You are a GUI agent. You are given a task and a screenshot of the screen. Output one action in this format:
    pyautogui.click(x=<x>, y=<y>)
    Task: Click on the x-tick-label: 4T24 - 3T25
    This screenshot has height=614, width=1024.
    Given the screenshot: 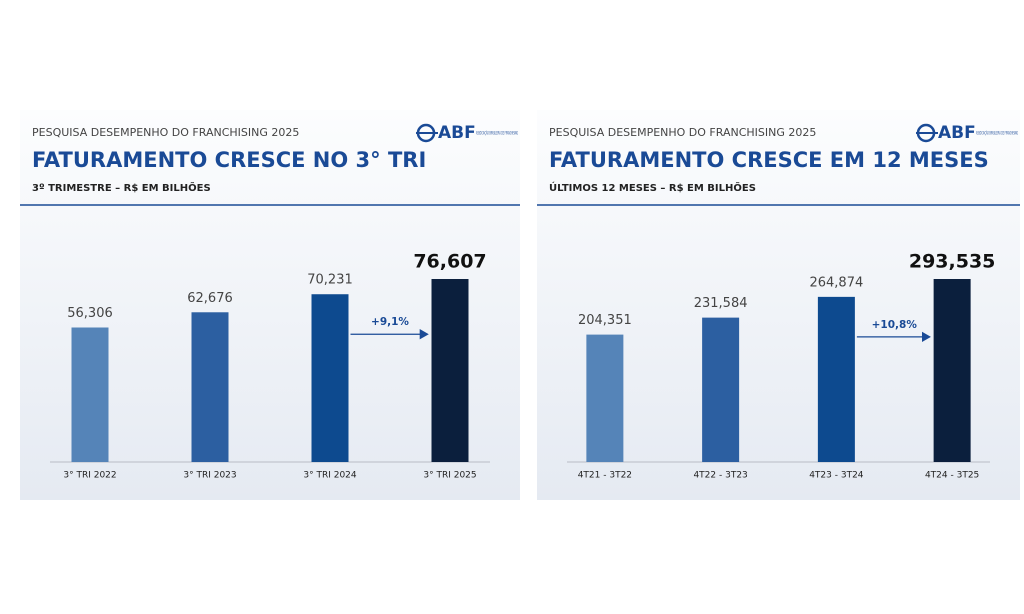 What is the action you would take?
    pyautogui.click(x=952, y=476)
    